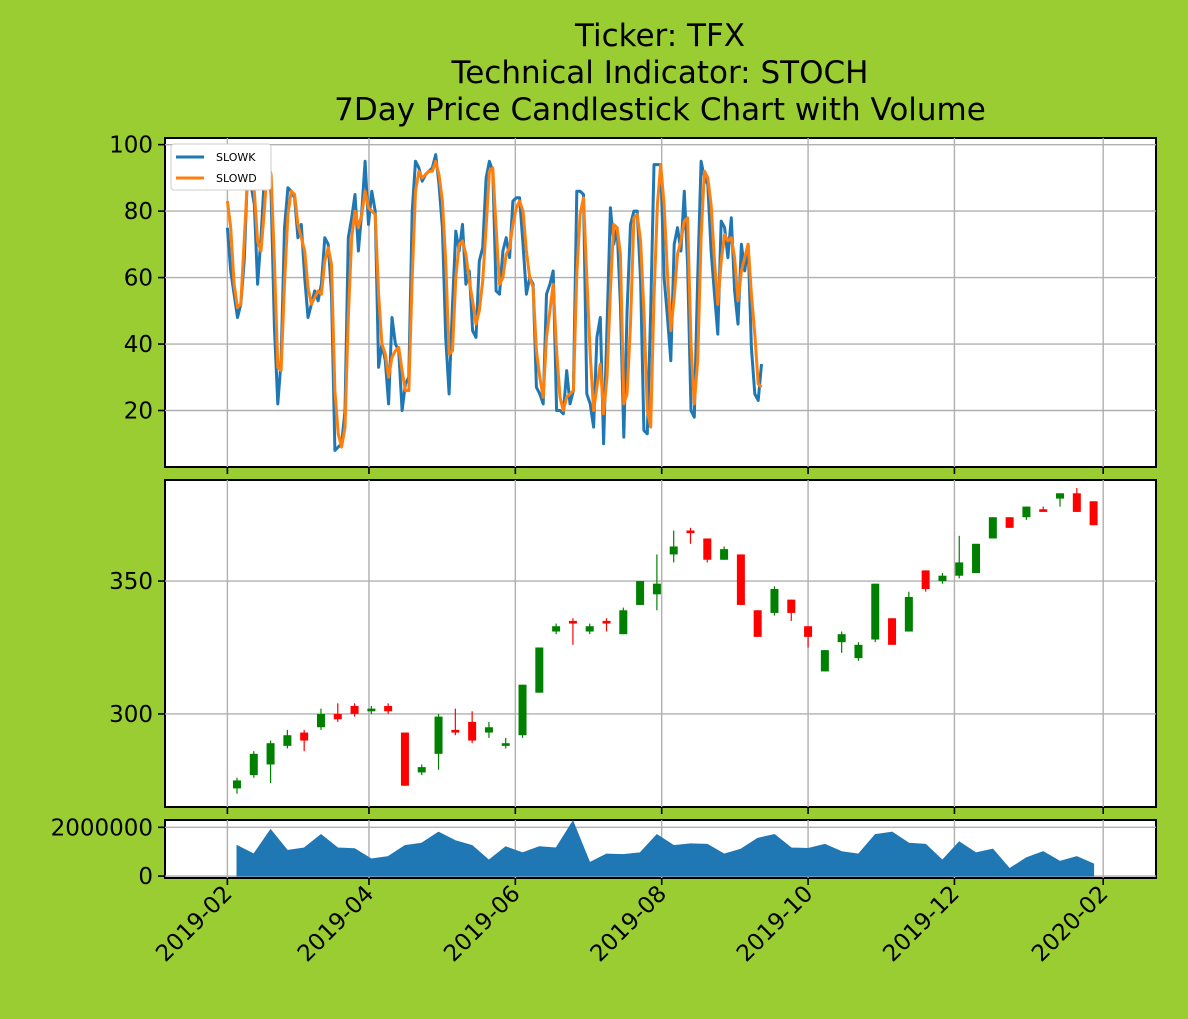 The width and height of the screenshot is (1188, 1019). I want to click on indicator-ytick-label-4: 100, so click(131, 146).